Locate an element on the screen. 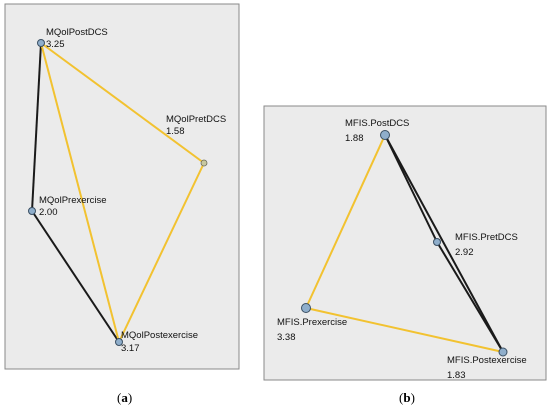  edge-a-post_dcs-postexercise is located at coordinates (80, 192).